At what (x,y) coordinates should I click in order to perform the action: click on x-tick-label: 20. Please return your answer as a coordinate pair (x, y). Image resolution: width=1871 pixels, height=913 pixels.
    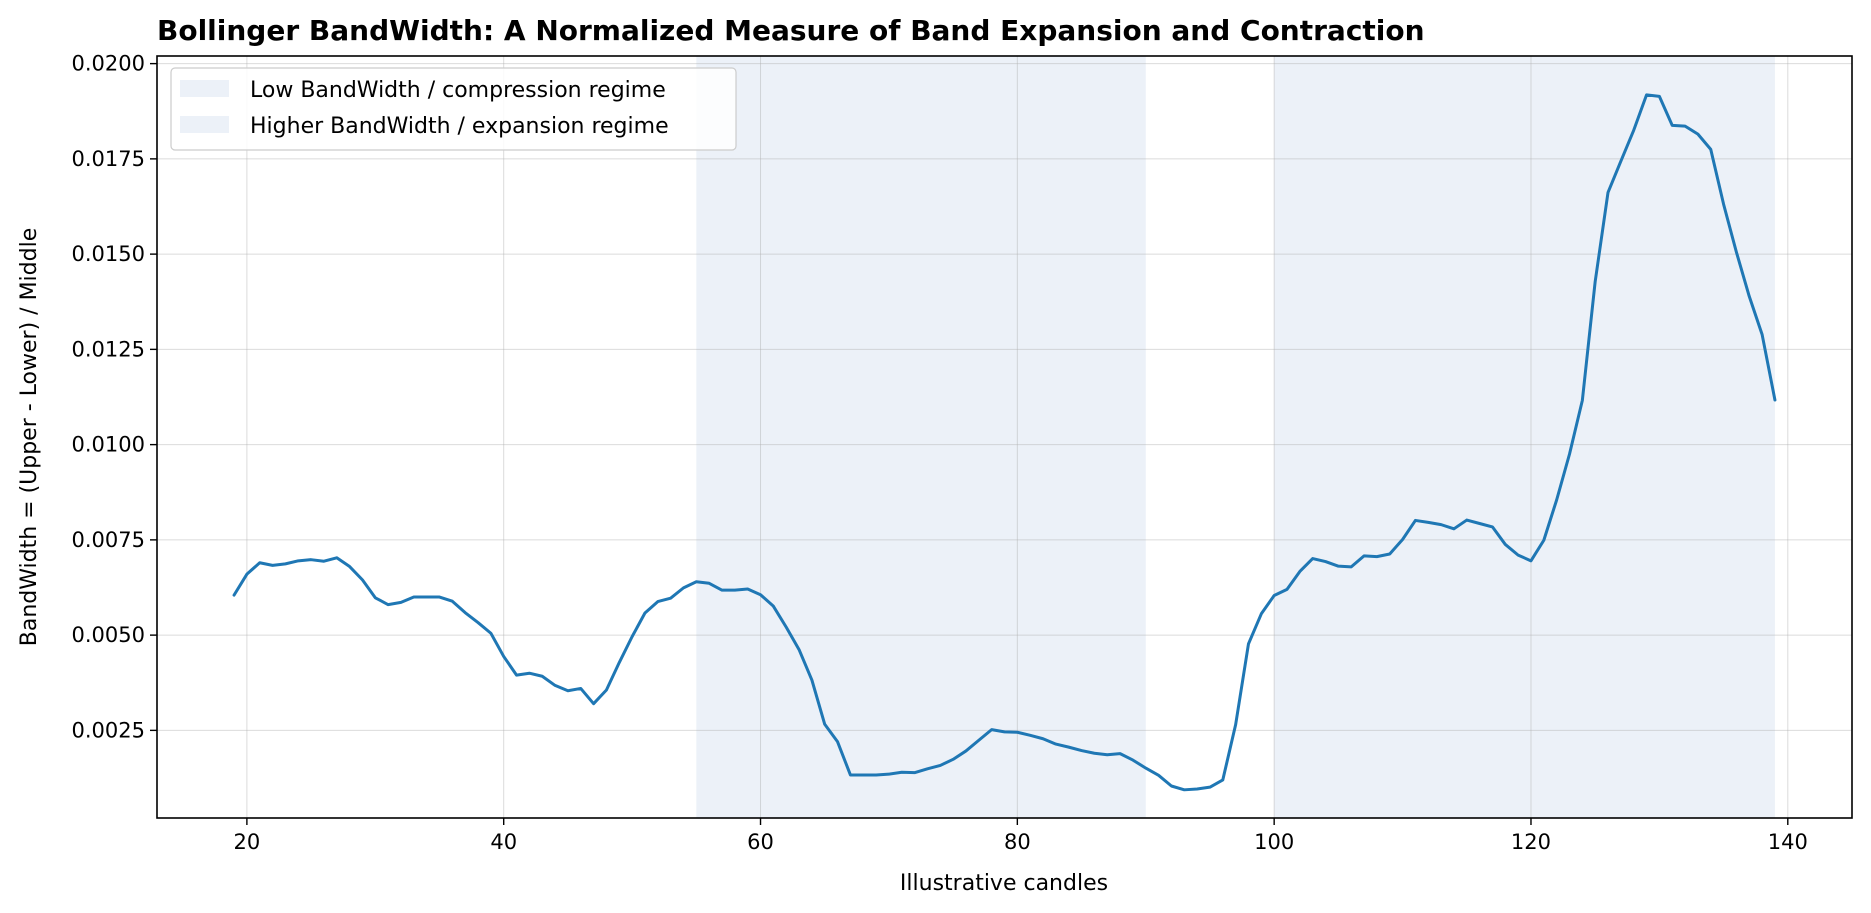
    Looking at the image, I should click on (247, 842).